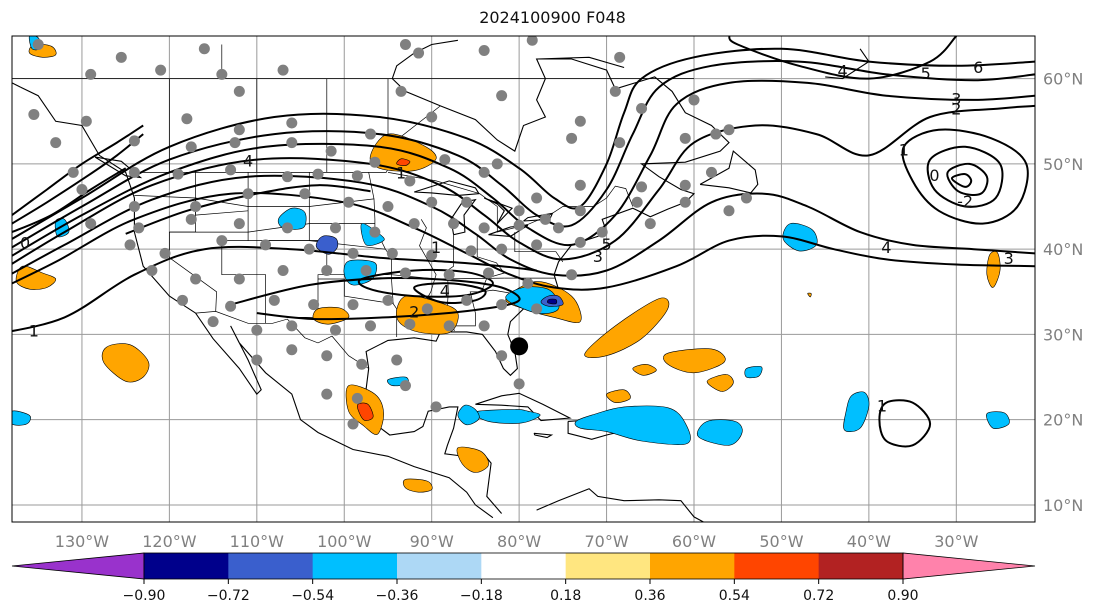 This screenshot has height=615, width=1105. I want to click on longitude-tick-label: 100°W, so click(344, 541).